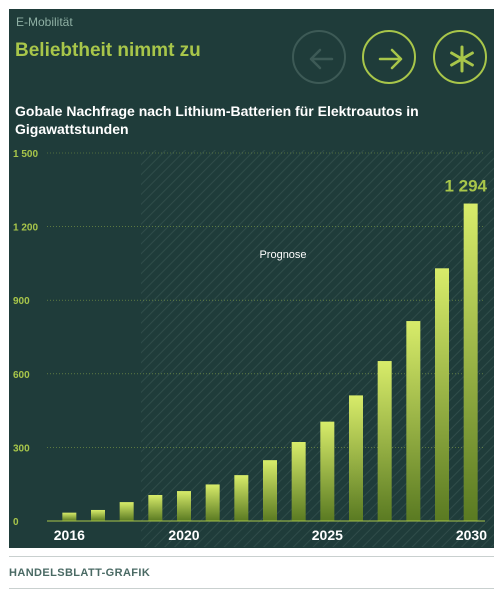 The width and height of the screenshot is (502, 600). What do you see at coordinates (21, 301) in the screenshot?
I see `y-tick-label: 900` at bounding box center [21, 301].